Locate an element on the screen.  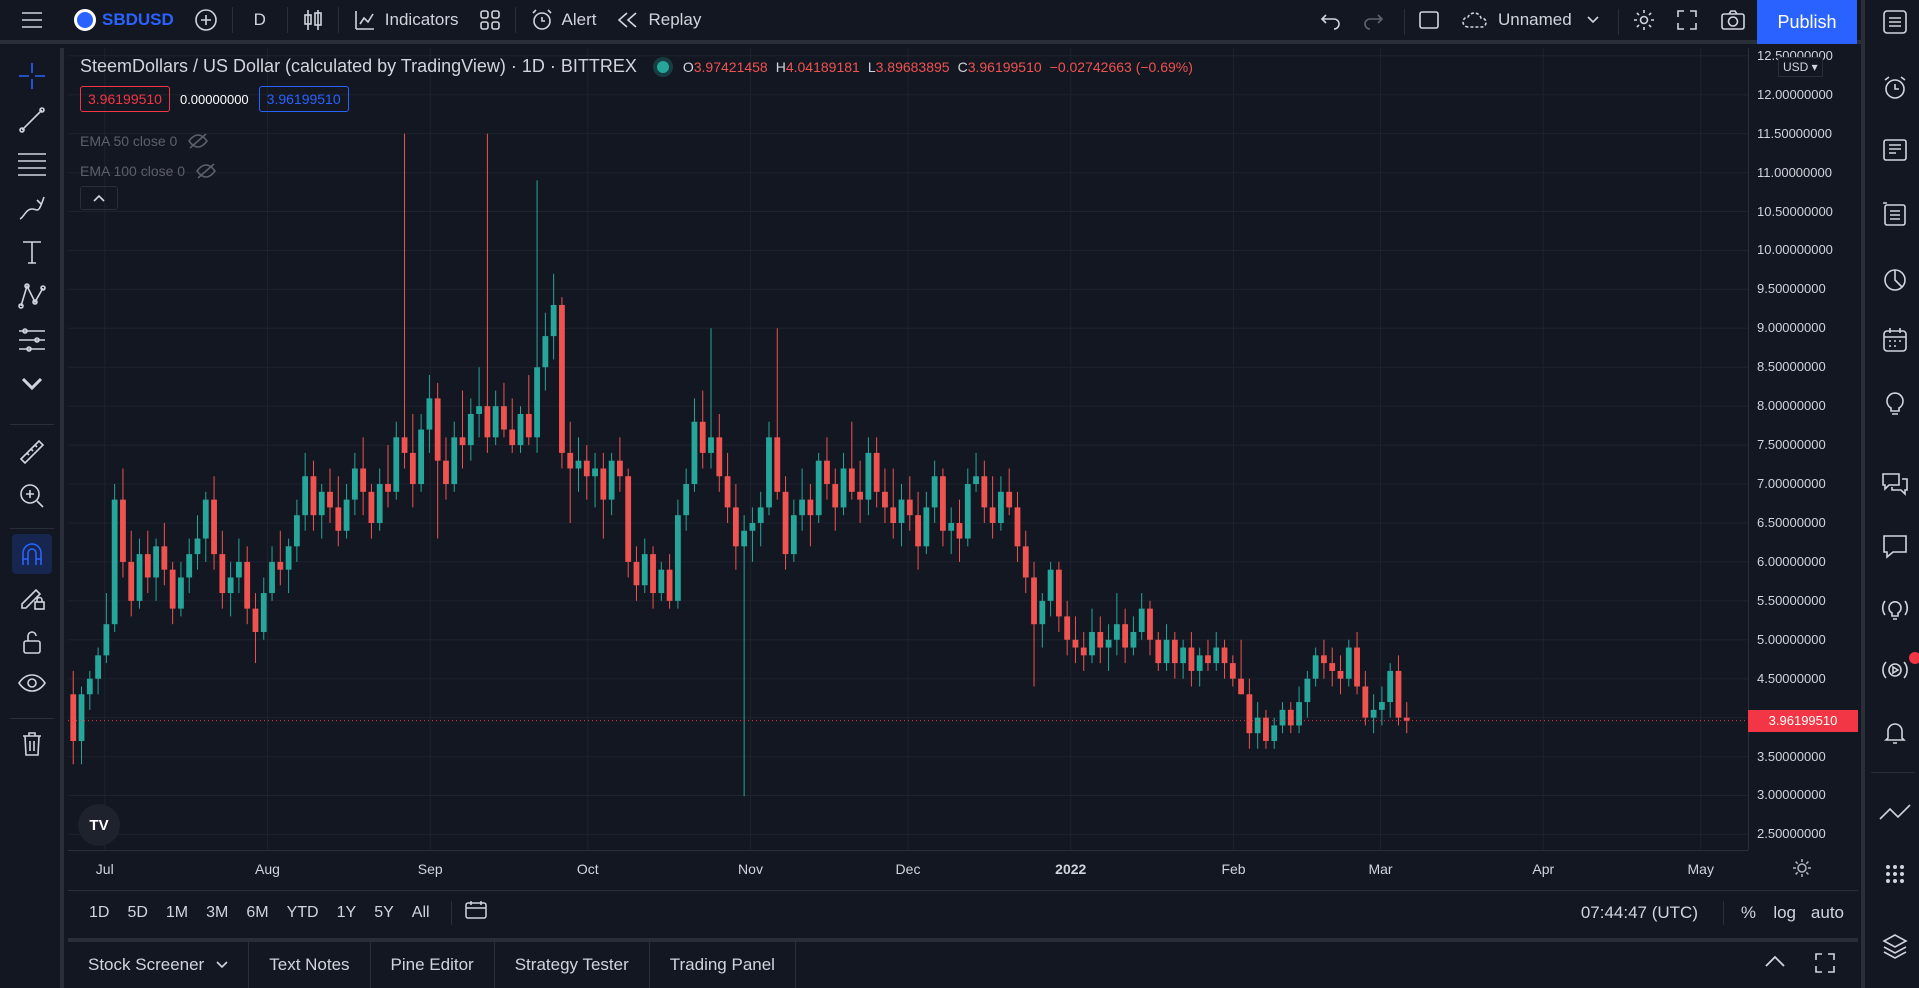
hotlists-button is located at coordinates (1895, 280).